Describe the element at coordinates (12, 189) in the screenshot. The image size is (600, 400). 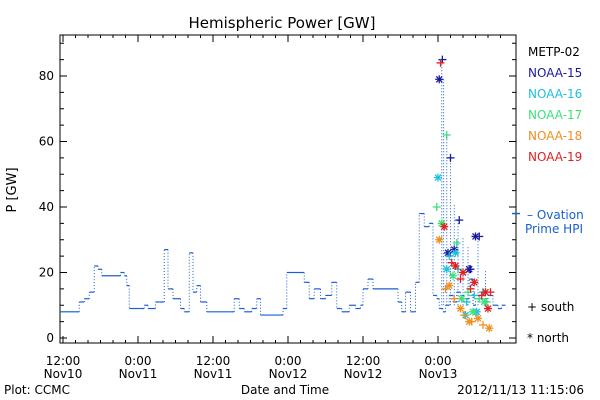
I see `y-axis-label: P [GW]` at that location.